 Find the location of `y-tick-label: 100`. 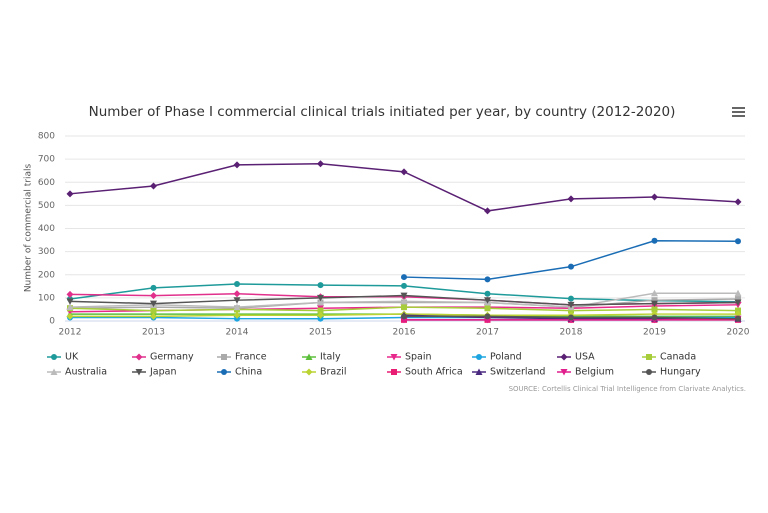

y-tick-label: 100 is located at coordinates (46, 298).